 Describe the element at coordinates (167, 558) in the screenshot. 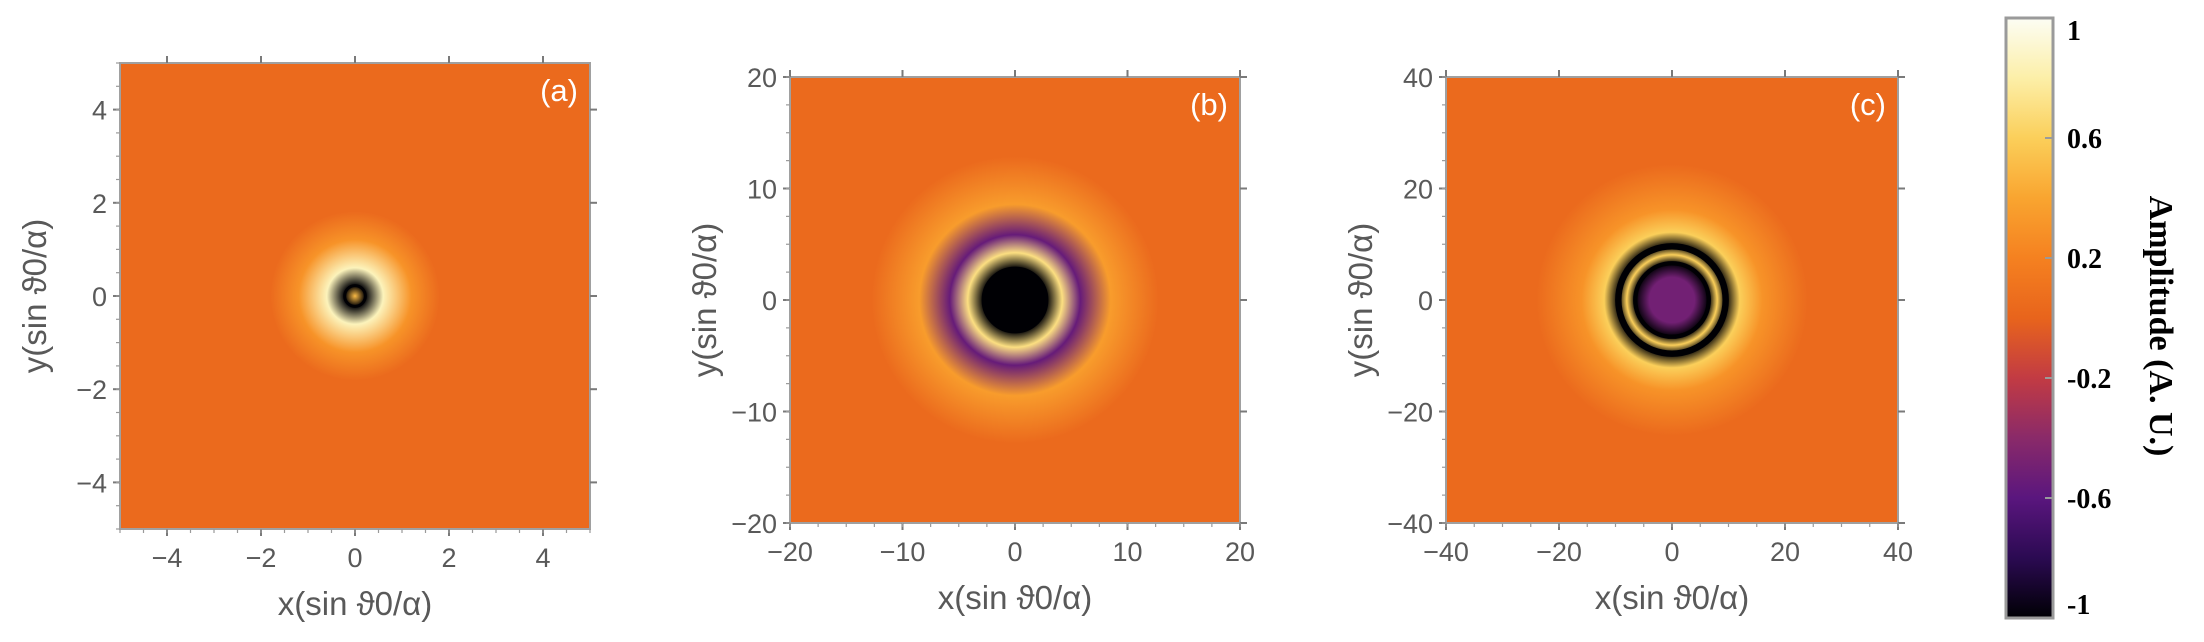

I see `x-tick-label: −4` at that location.